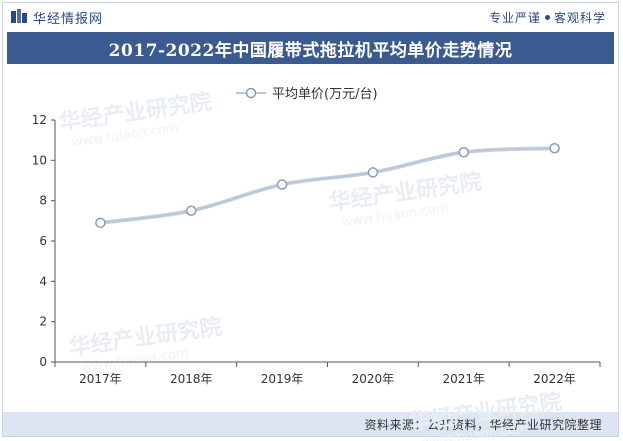  What do you see at coordinates (463, 379) in the screenshot?
I see `x-tick-label: 2021年` at bounding box center [463, 379].